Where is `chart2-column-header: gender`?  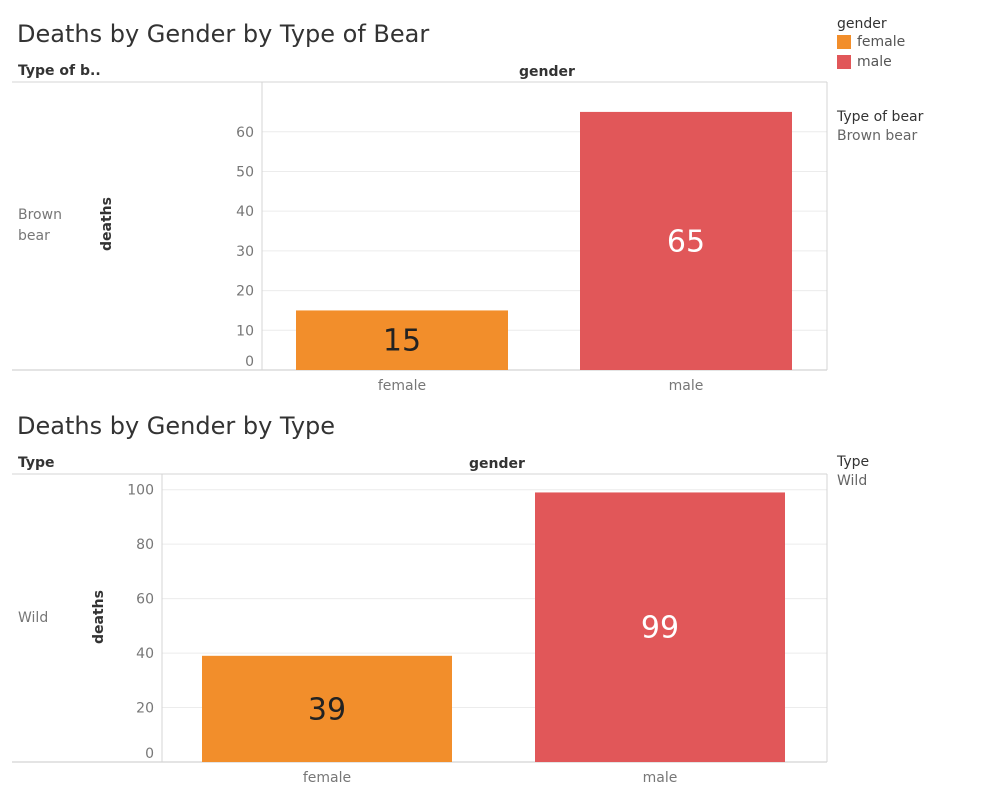 chart2-column-header: gender is located at coordinates (497, 464).